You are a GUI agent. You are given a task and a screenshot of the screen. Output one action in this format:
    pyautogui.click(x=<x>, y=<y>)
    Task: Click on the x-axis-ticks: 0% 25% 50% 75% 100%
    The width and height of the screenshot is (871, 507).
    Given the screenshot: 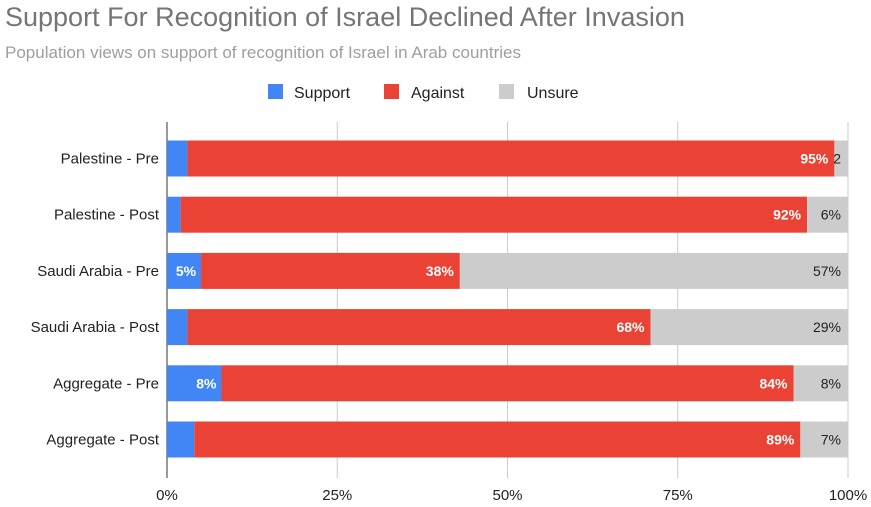 What is the action you would take?
    pyautogui.click(x=511, y=495)
    